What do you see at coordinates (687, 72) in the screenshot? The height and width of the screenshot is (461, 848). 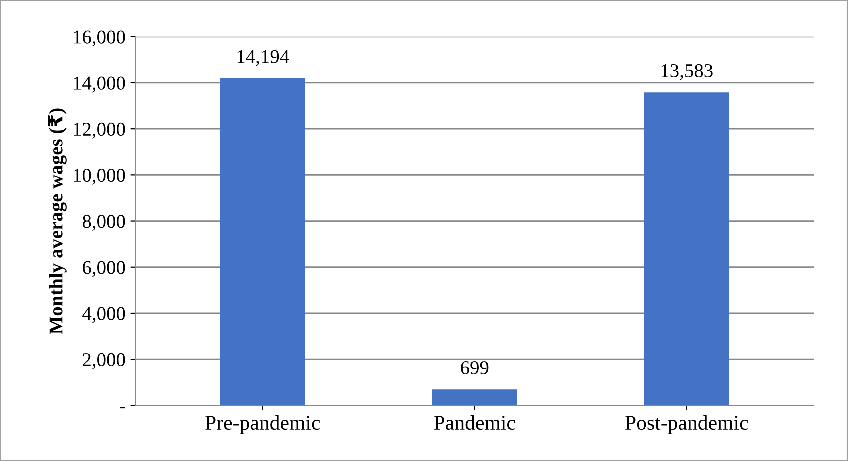 I see `data-label: 13,583` at bounding box center [687, 72].